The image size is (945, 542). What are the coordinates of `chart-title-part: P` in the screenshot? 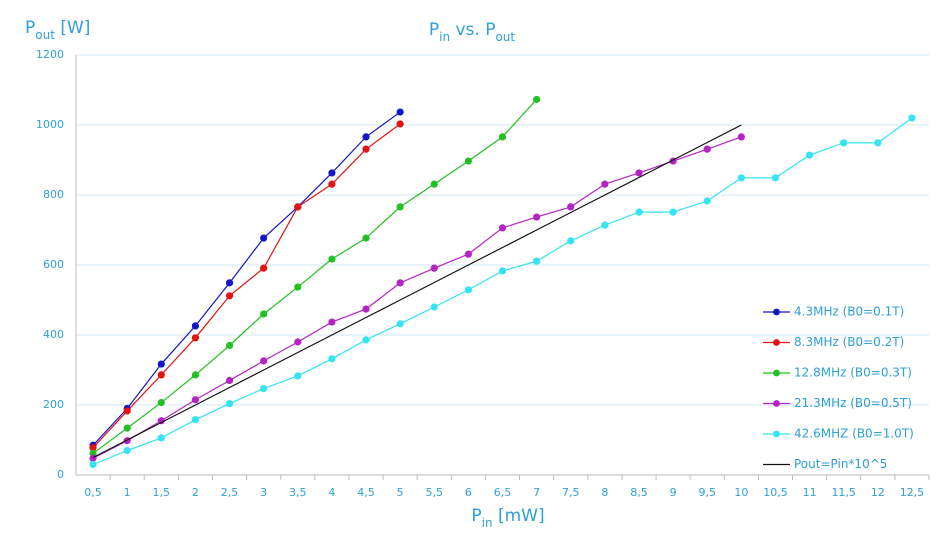 It's located at (434, 30).